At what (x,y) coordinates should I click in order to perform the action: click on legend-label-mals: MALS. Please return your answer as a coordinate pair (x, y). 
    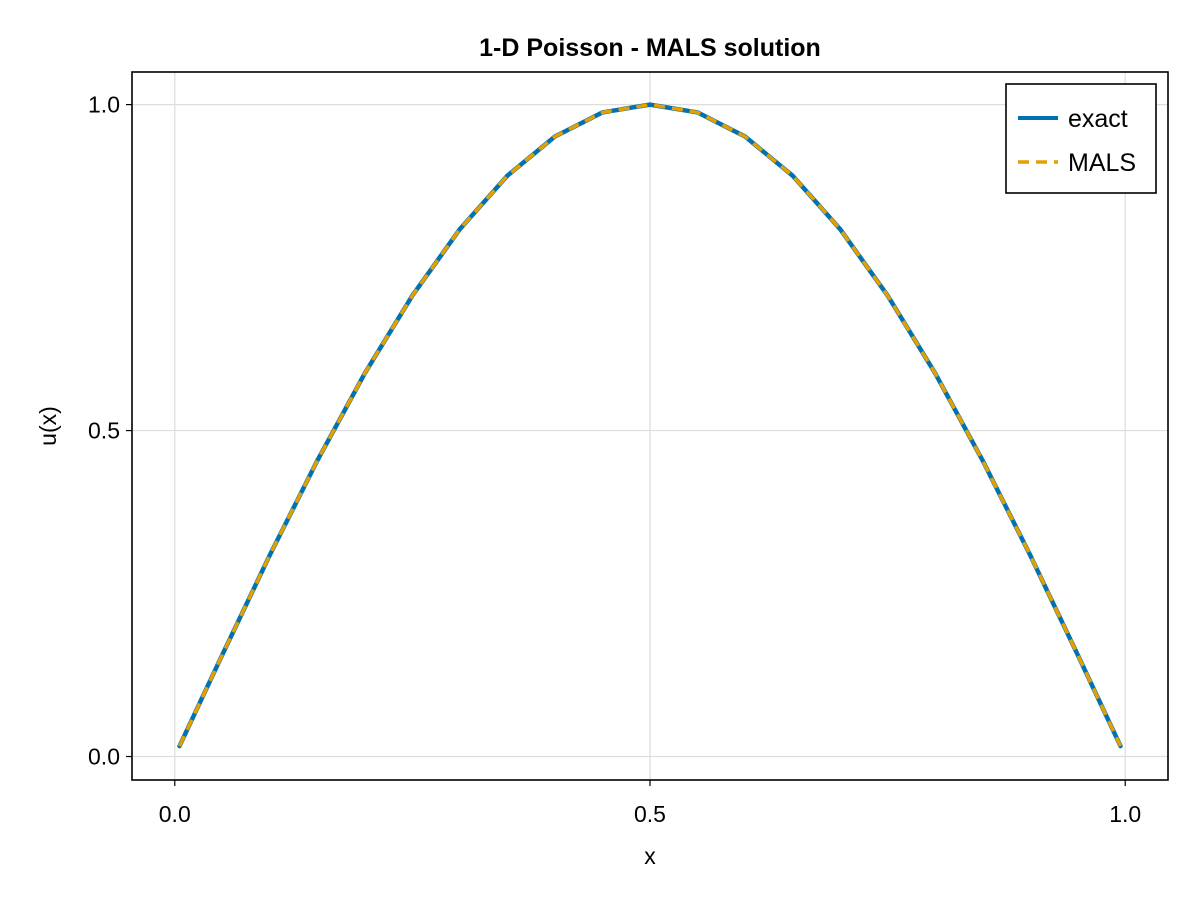
    Looking at the image, I should click on (1102, 163).